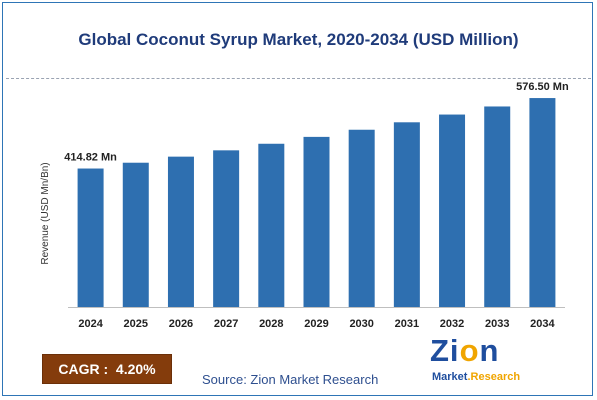  Describe the element at coordinates (290, 379) in the screenshot. I see `source-text: Source: Zion Market Research` at that location.